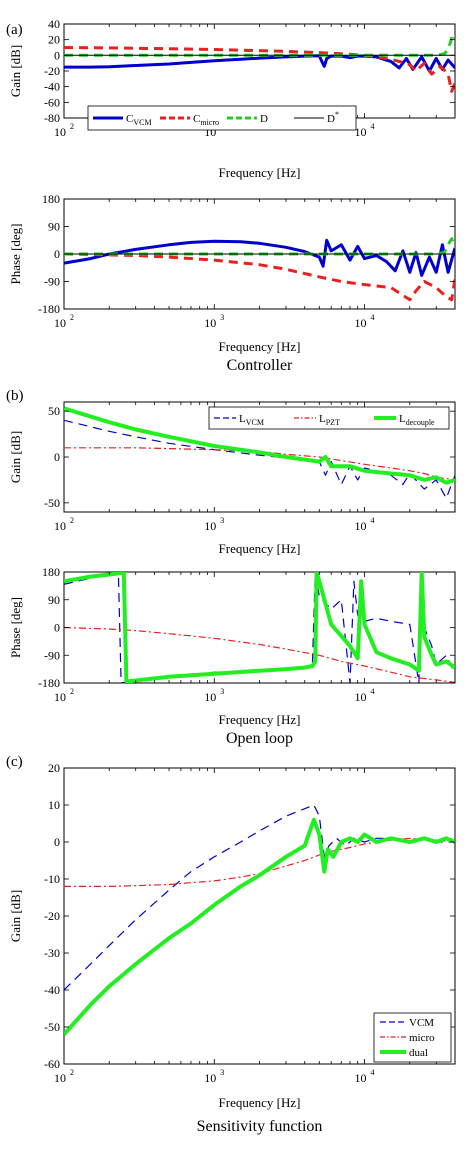  I want to click on legend-label: VCM, so click(421, 1023).